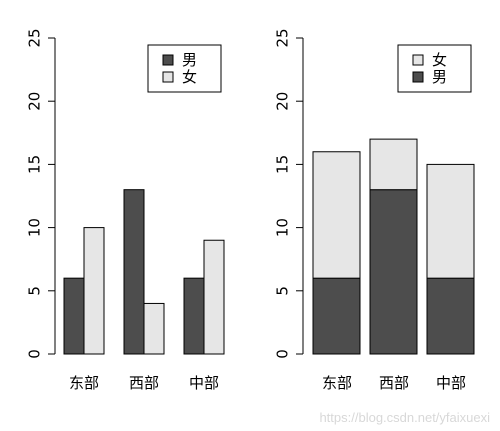 The height and width of the screenshot is (431, 500). I want to click on legend: 女男, so click(434, 68).